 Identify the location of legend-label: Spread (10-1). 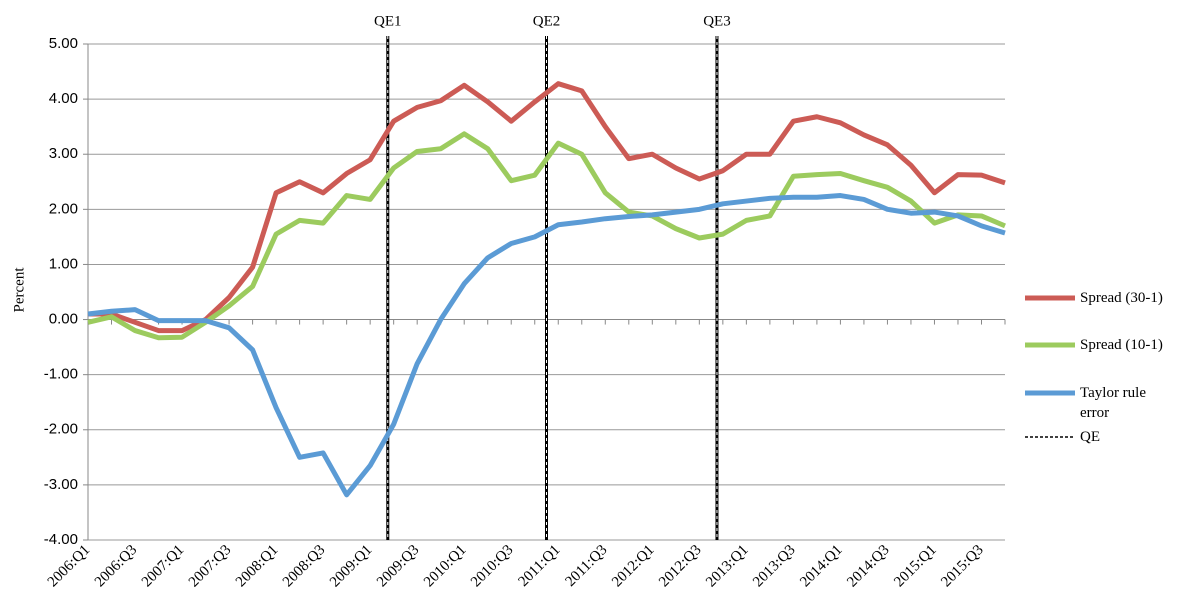
(1121, 345).